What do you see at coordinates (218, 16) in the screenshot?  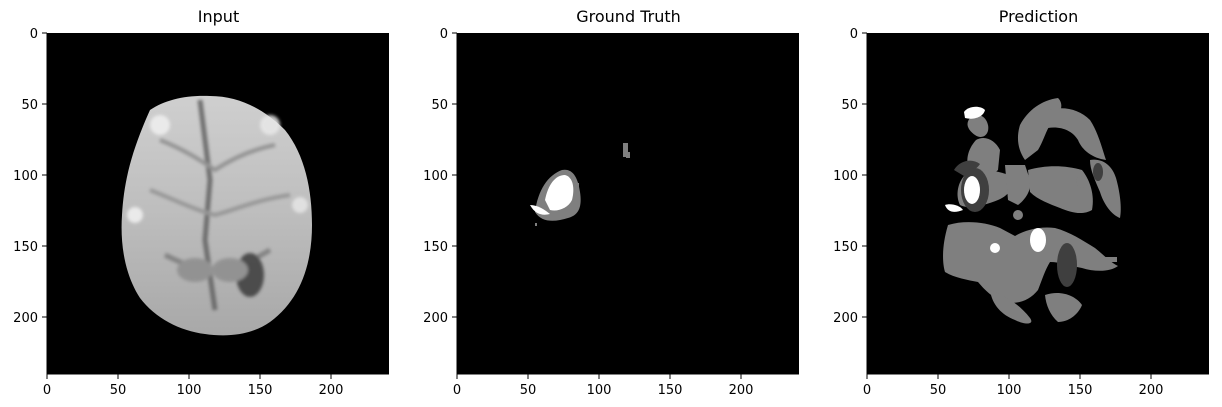 I see `panel-title: Input` at bounding box center [218, 16].